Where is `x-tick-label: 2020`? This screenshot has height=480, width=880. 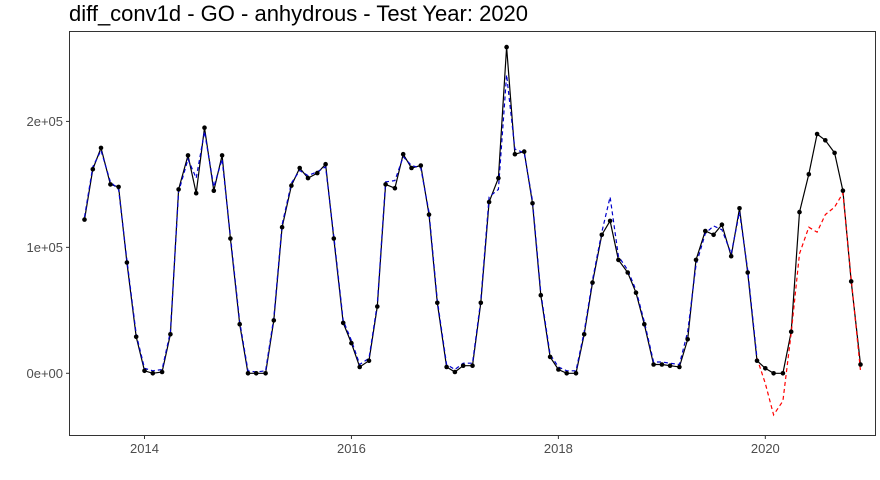
x-tick-label: 2020 is located at coordinates (765, 448).